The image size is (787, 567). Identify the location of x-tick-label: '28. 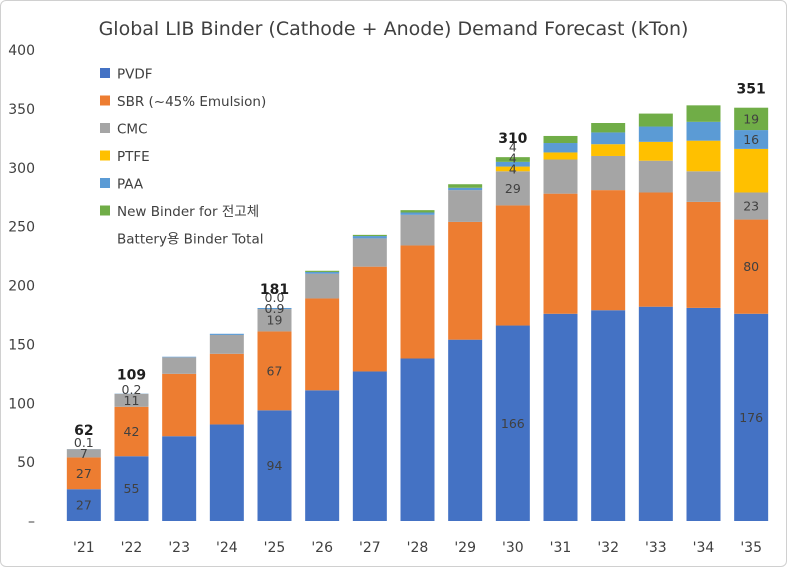
(418, 548).